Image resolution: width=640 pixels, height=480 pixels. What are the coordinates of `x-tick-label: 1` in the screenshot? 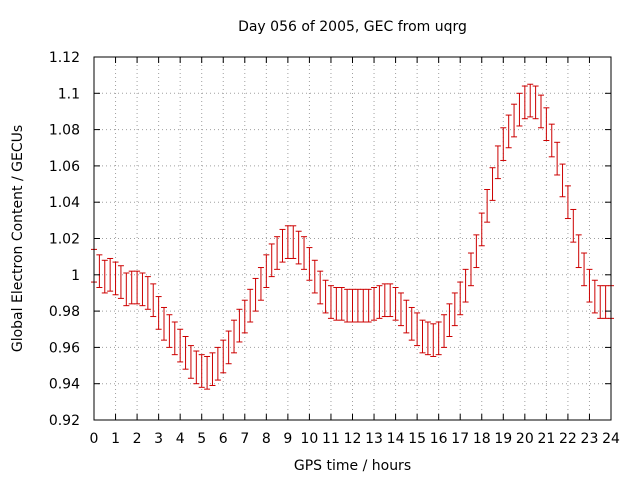 It's located at (115, 439).